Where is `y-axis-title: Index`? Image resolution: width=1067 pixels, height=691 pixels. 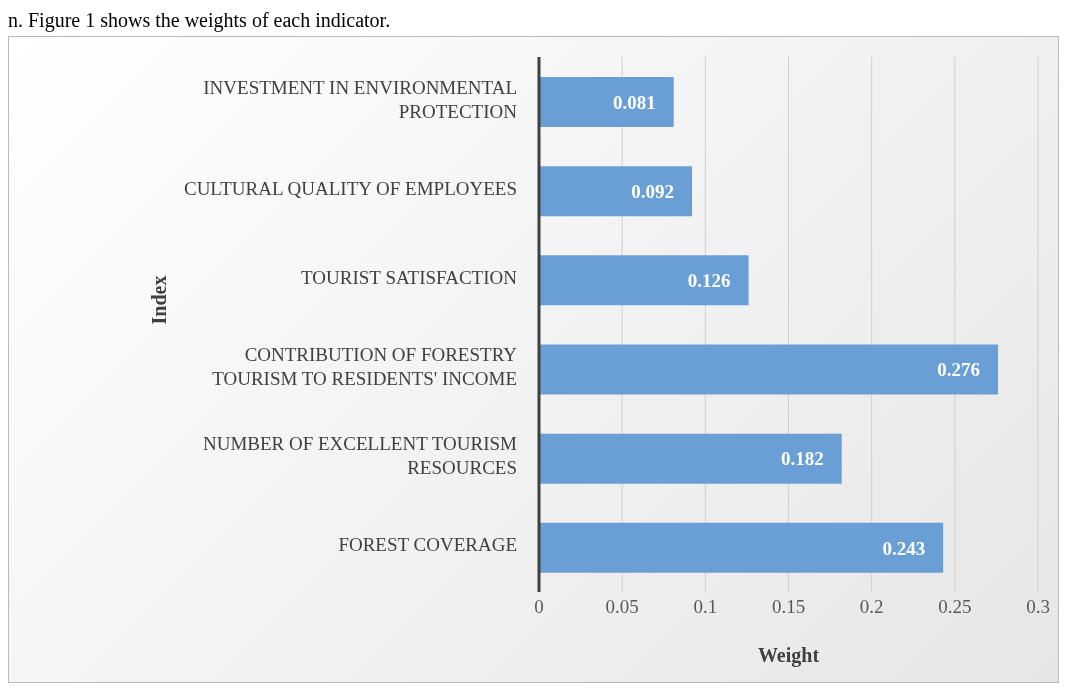 y-axis-title: Index is located at coordinates (159, 300).